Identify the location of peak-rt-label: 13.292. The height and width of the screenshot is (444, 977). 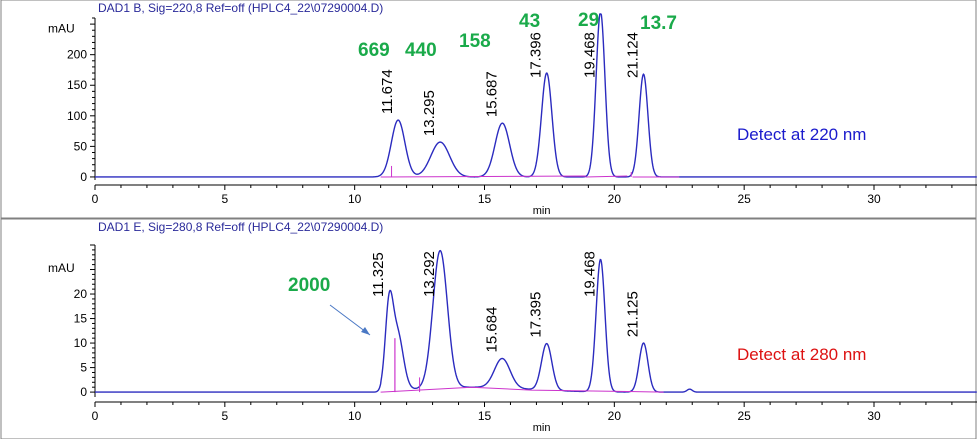
(429, 274).